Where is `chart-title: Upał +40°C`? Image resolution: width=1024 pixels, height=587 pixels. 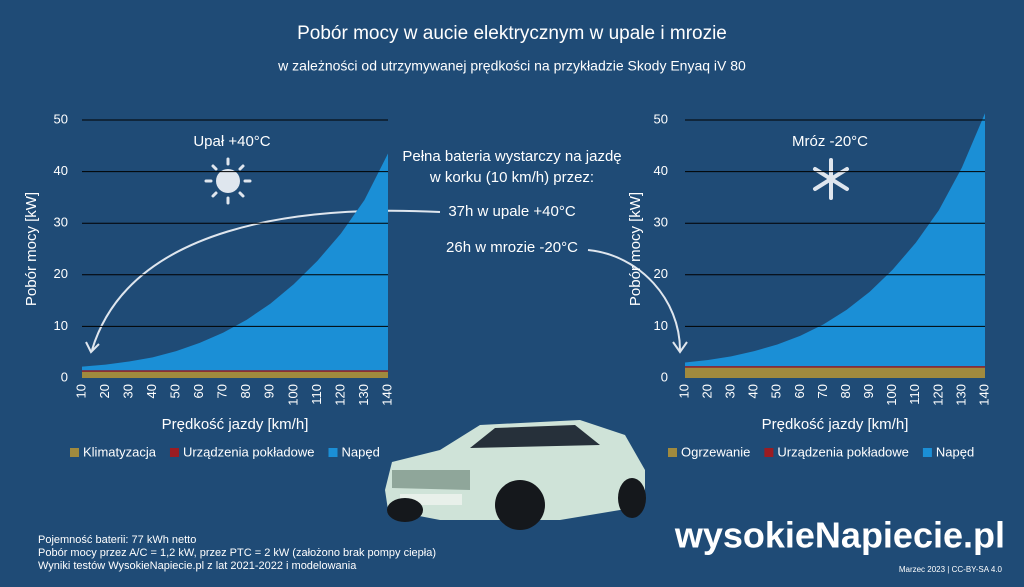
chart-title: Upał +40°C is located at coordinates (231, 141).